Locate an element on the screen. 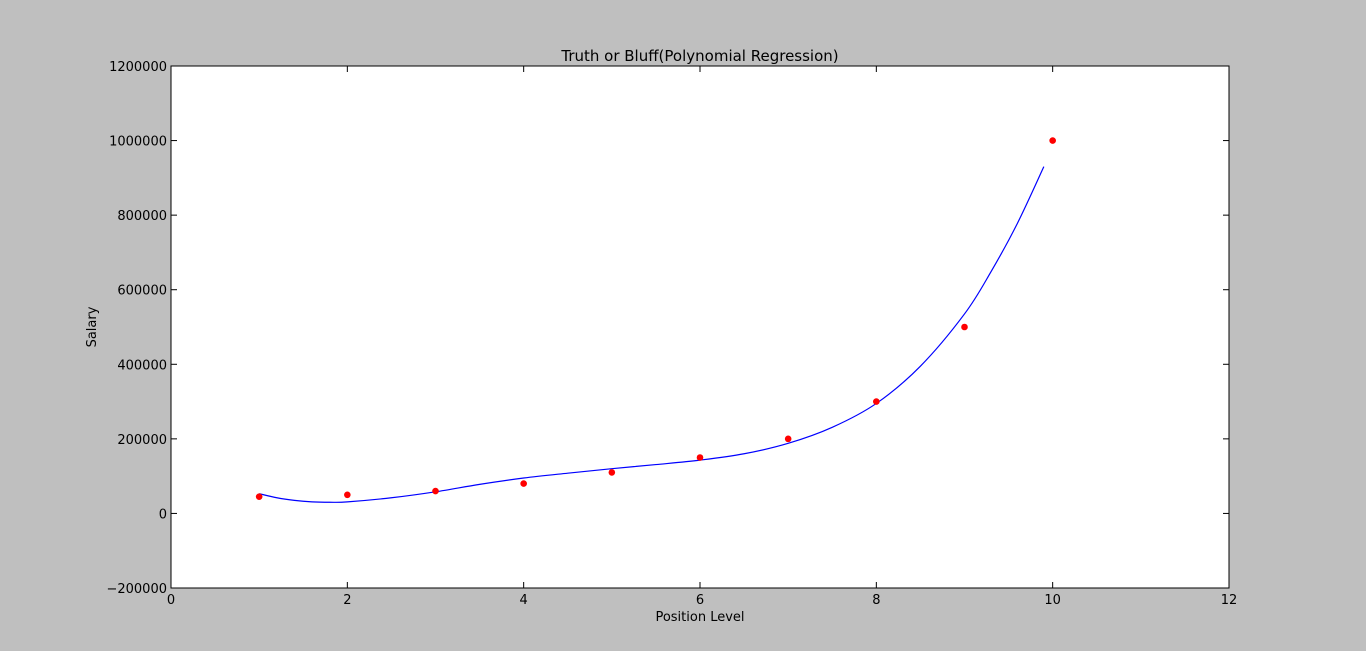  y-axis-label: Salary is located at coordinates (92, 326).